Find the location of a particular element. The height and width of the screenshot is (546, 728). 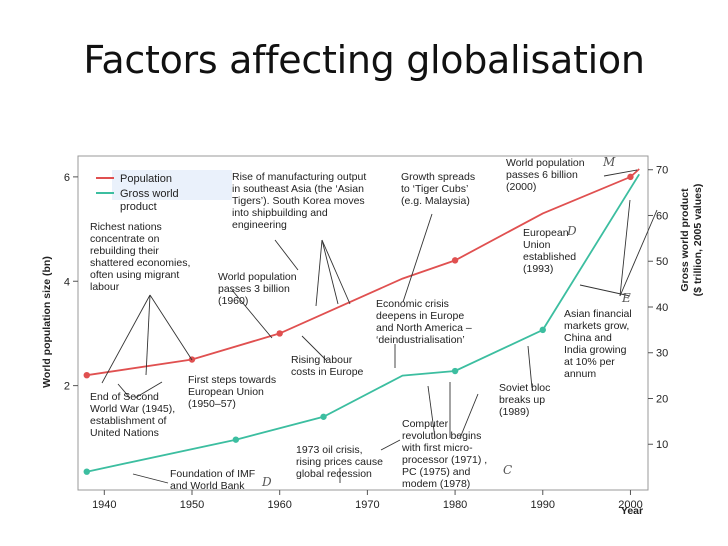

annotation-computer-revolution-line-4: processor (1971) , is located at coordinates (444, 460).